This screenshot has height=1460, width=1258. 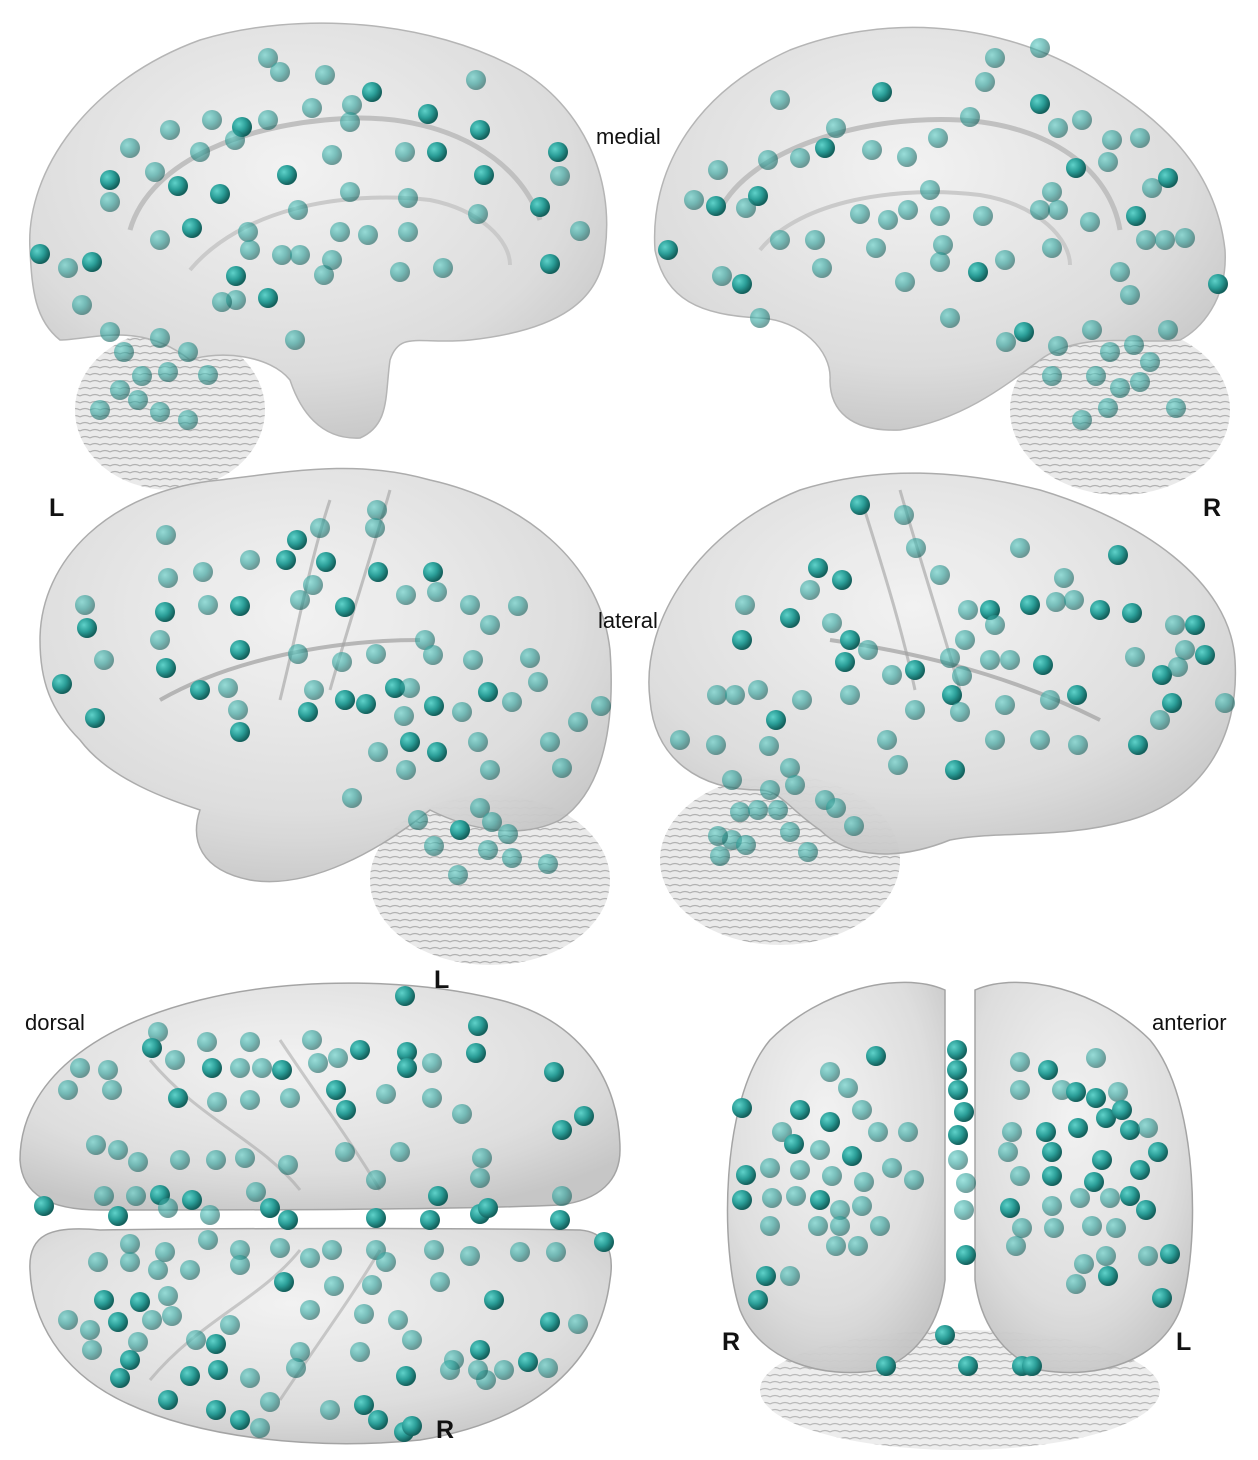 I want to click on cortex-anterior-left-hemi, so click(x=1084, y=1177).